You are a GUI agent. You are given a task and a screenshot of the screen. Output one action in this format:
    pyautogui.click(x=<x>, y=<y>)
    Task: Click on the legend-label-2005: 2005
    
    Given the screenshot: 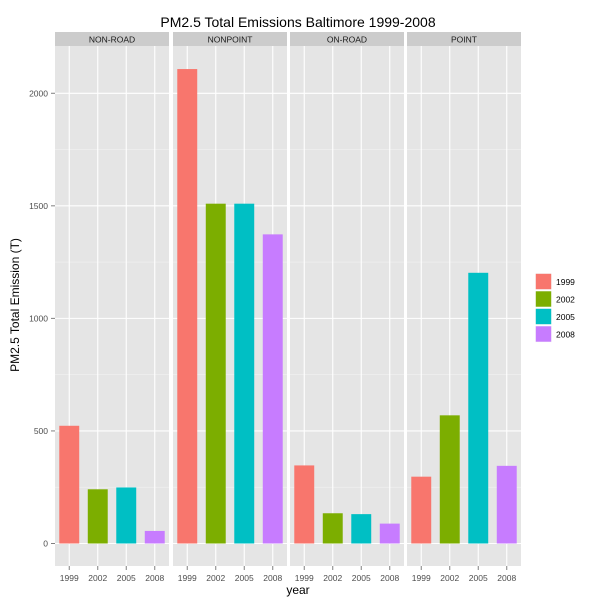 What is the action you would take?
    pyautogui.click(x=565, y=317)
    